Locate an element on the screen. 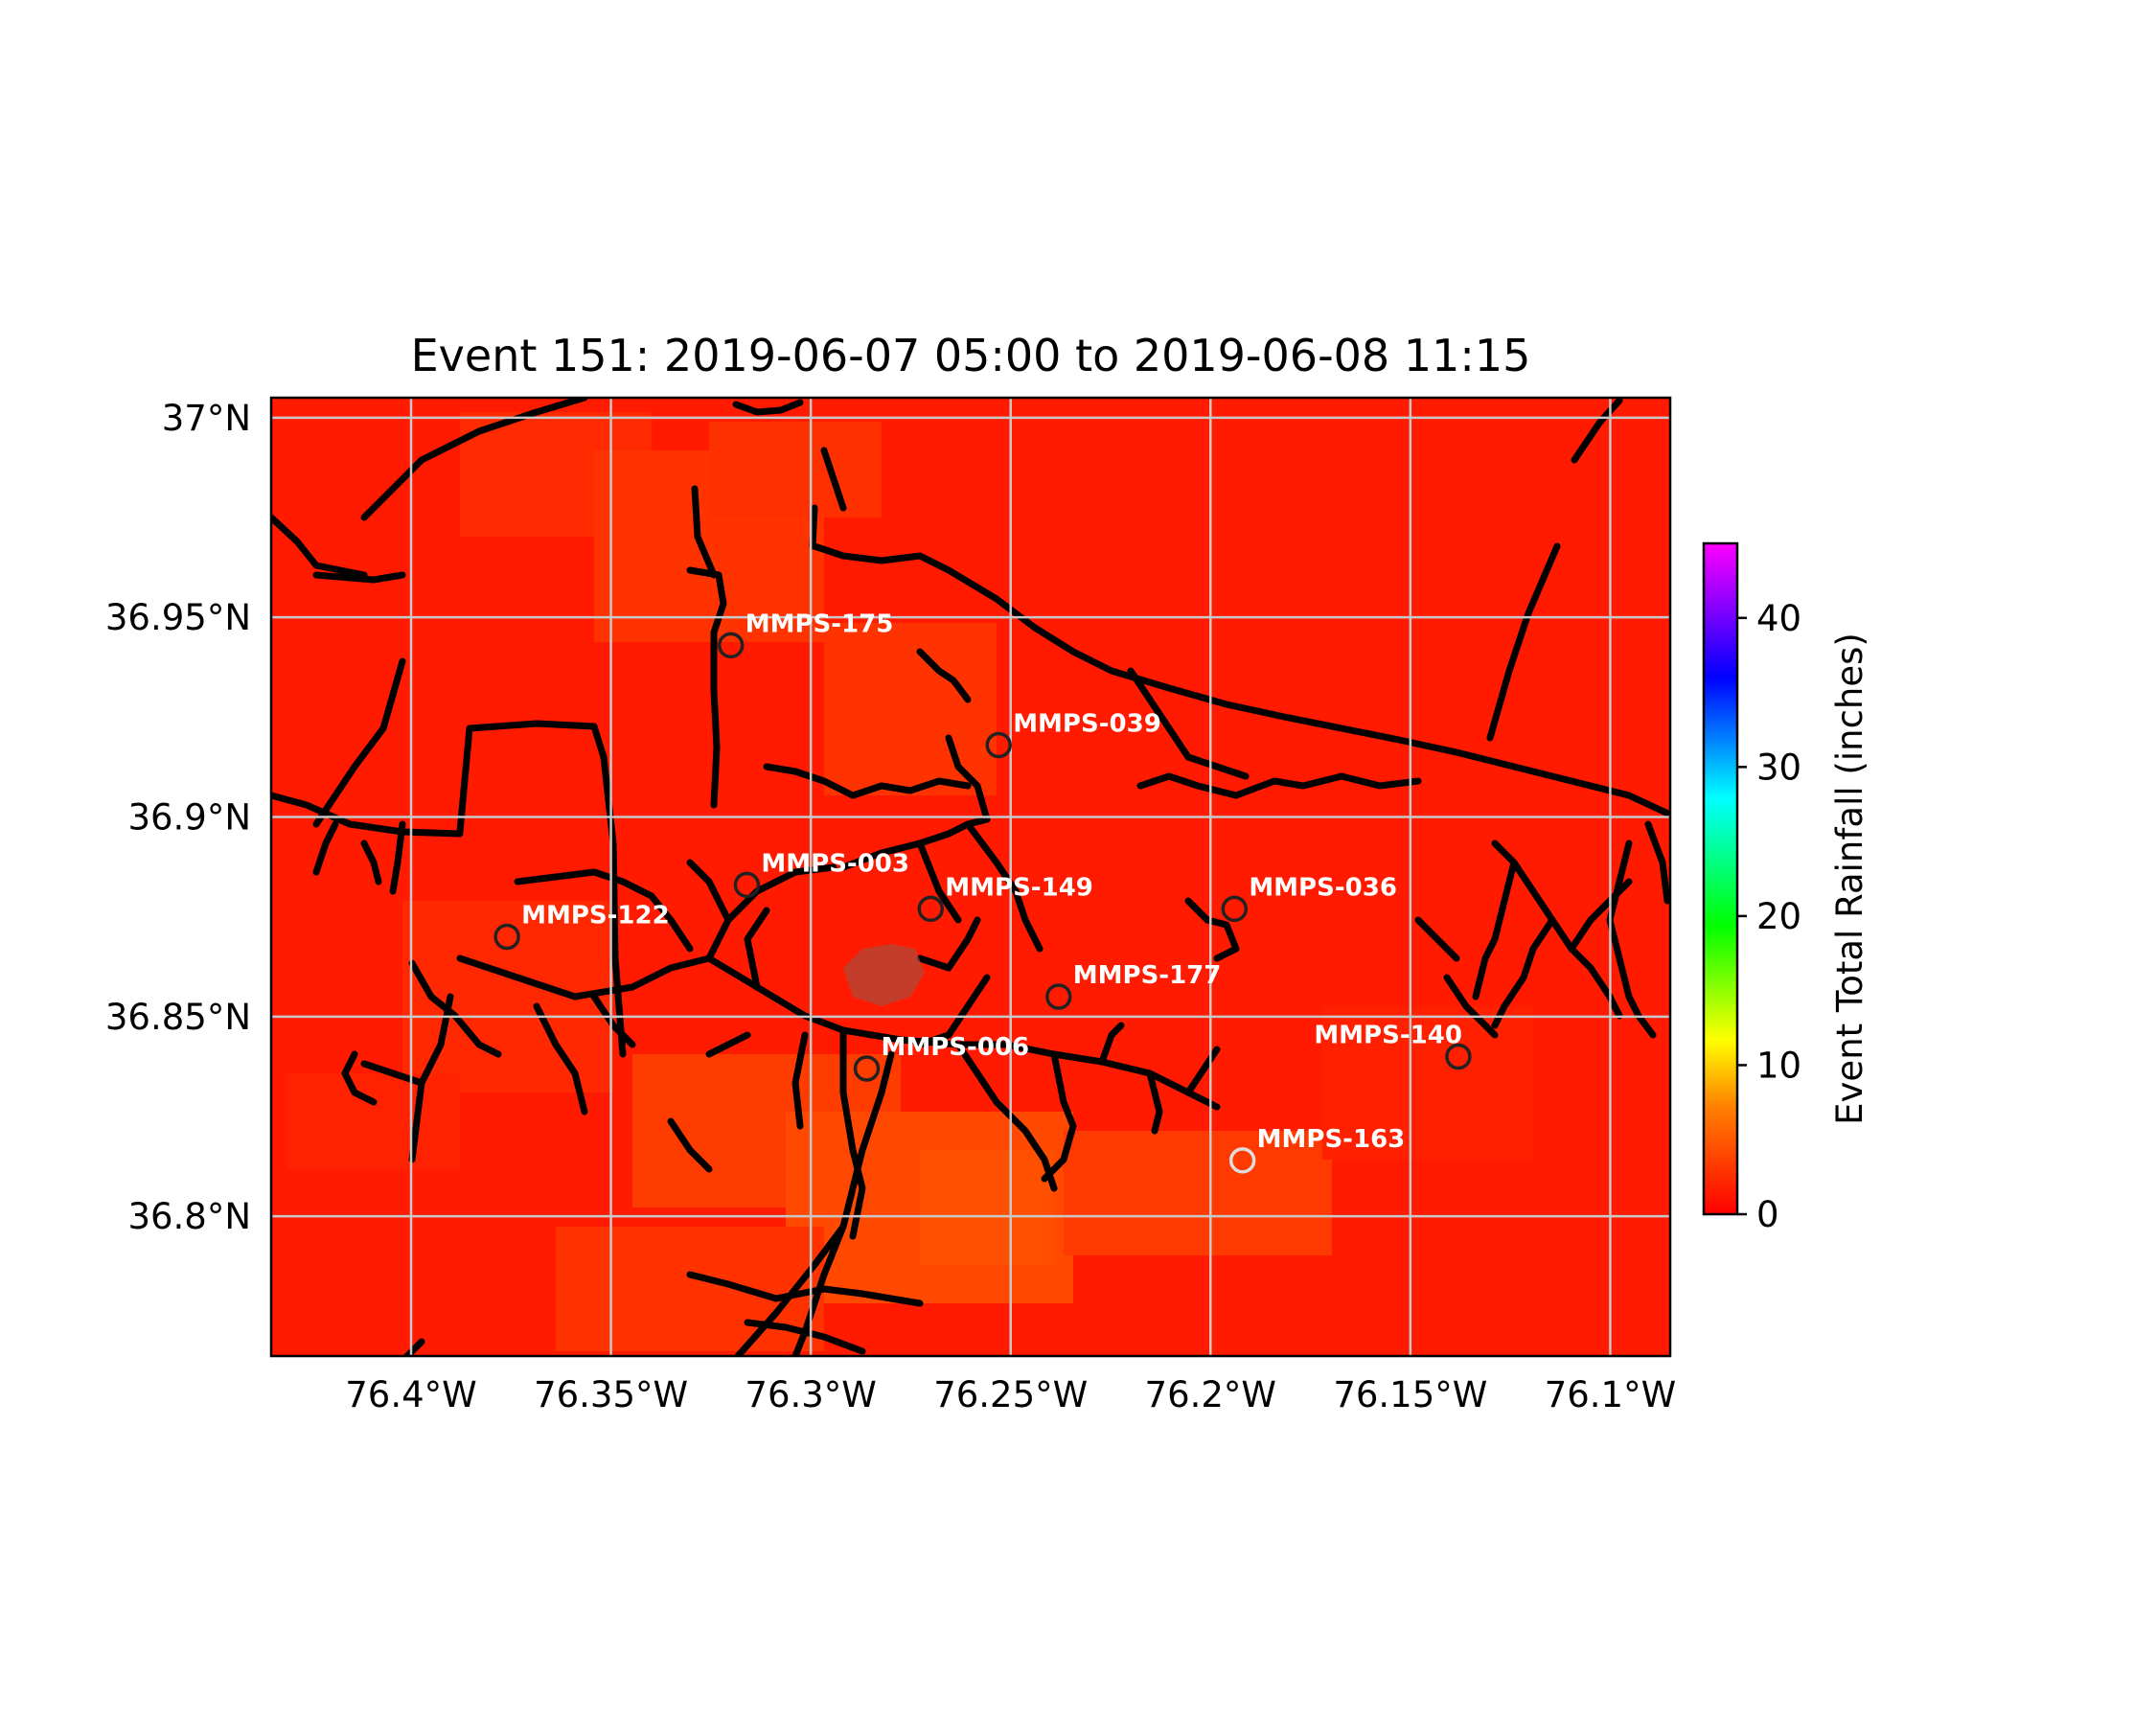  station-label: MMPS-039 is located at coordinates (1087, 724).